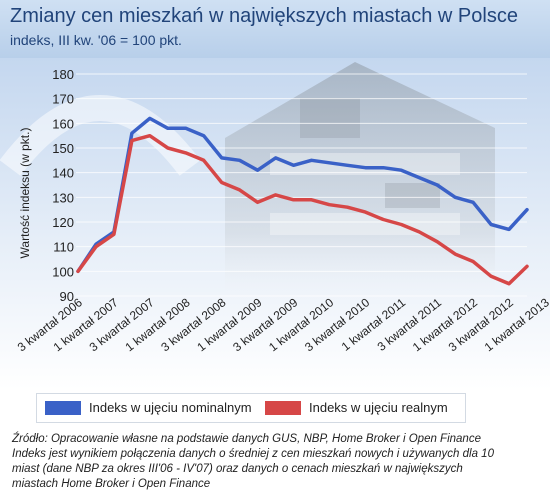 This screenshot has height=502, width=550. I want to click on y-tick-label: 110, so click(63, 247).